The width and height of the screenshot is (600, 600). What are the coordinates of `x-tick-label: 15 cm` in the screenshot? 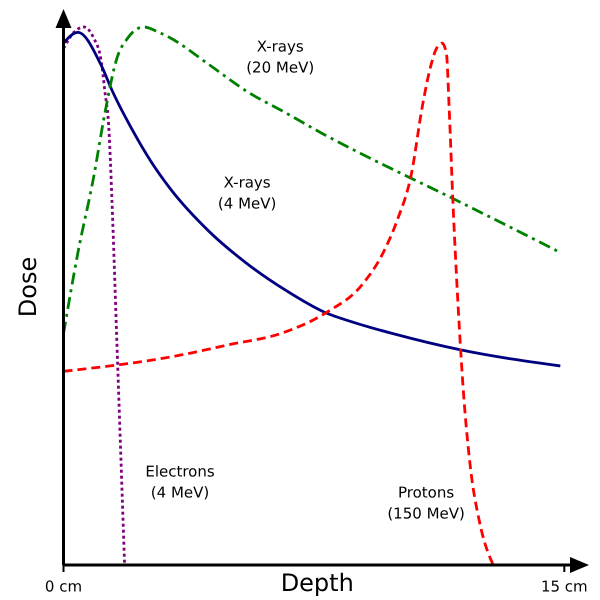 It's located at (564, 587).